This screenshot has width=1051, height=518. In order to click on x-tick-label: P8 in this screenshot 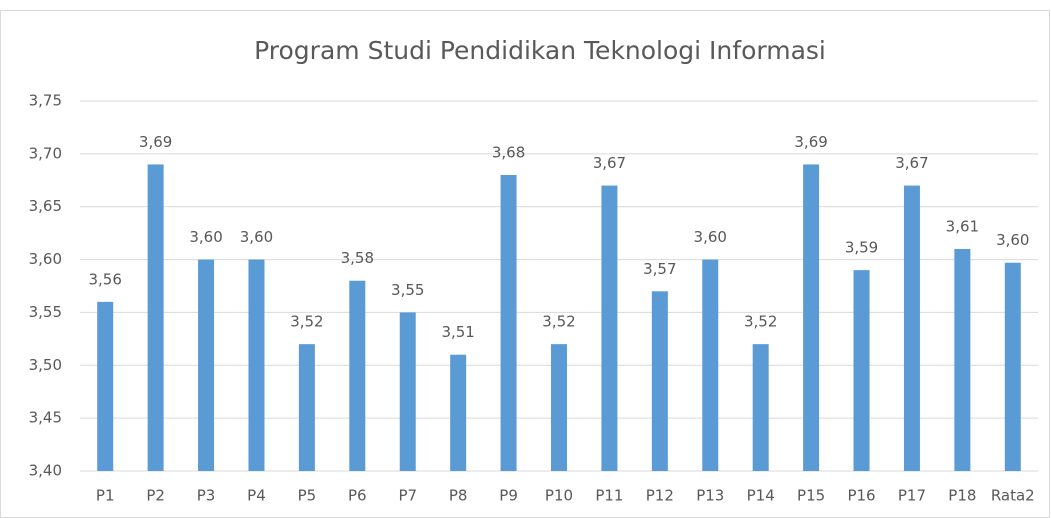, I will do `click(458, 496)`.